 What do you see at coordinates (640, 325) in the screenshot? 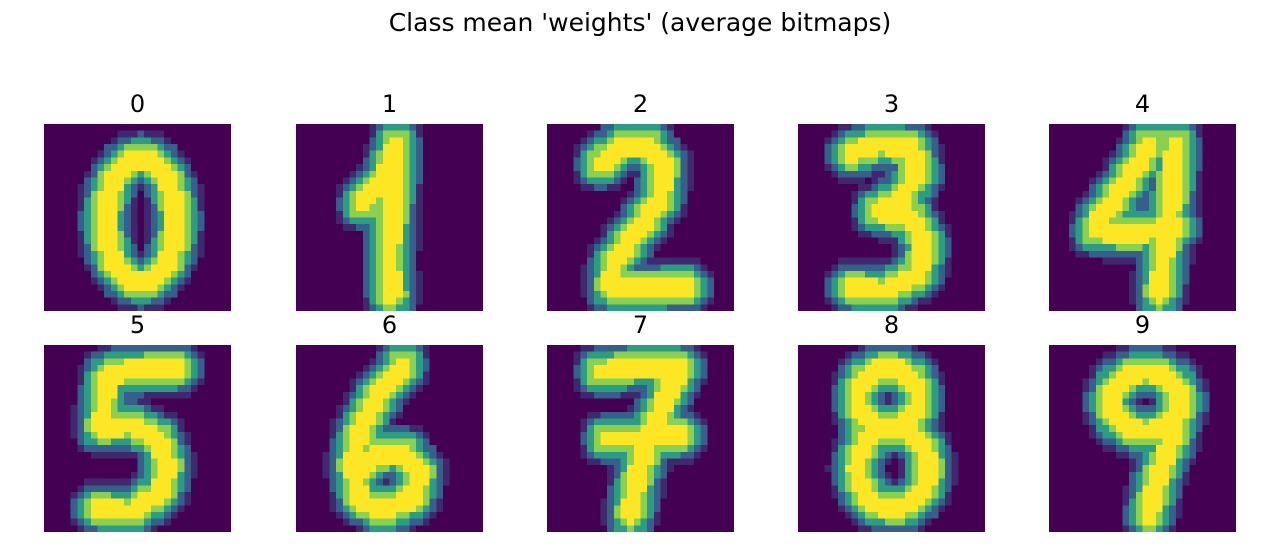
I see `panel-title: 7` at bounding box center [640, 325].